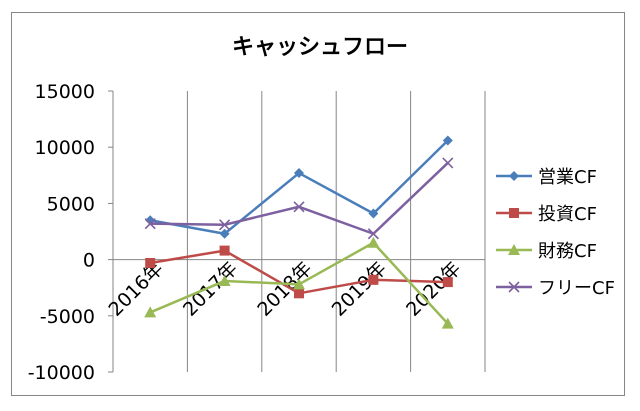  I want to click on x-axis-ticks: 2016年 2017年 2018年 2019年 2020年, so click(285, 289).